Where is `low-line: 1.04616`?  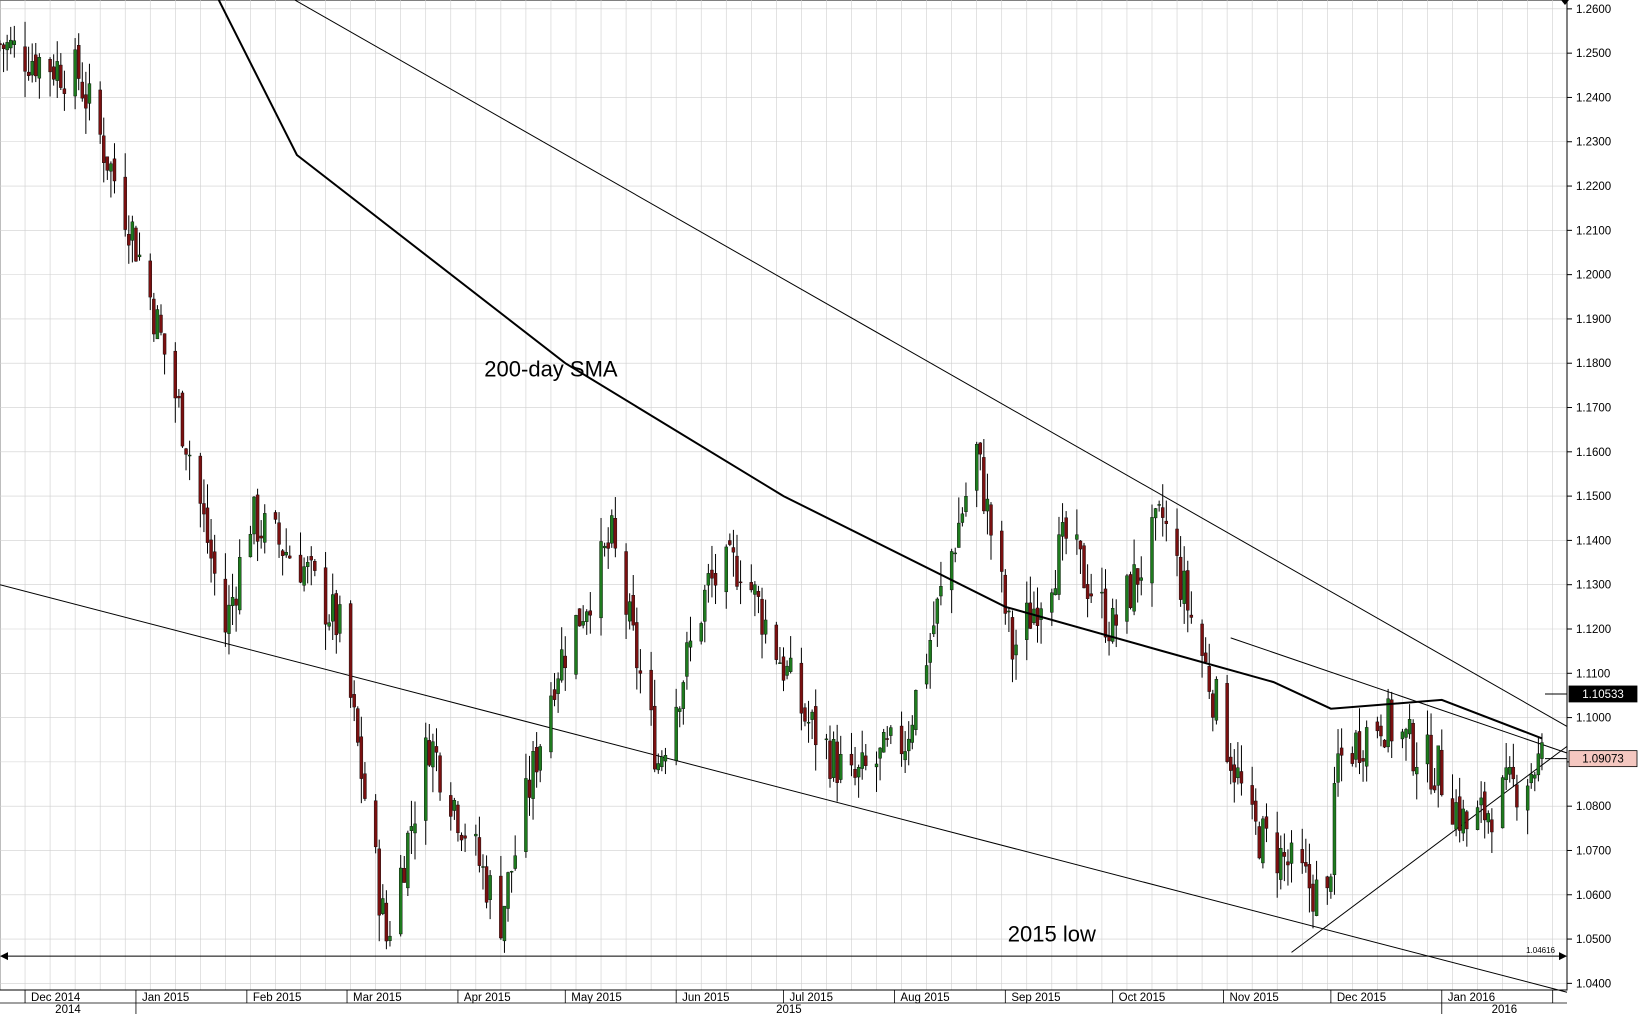 low-line: 1.04616 is located at coordinates (783, 953).